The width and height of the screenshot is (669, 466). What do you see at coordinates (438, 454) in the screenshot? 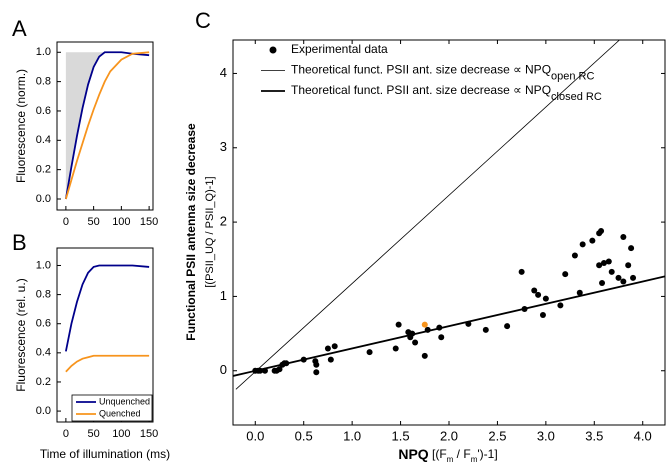
I see `x-label-part: [(F` at bounding box center [438, 454].